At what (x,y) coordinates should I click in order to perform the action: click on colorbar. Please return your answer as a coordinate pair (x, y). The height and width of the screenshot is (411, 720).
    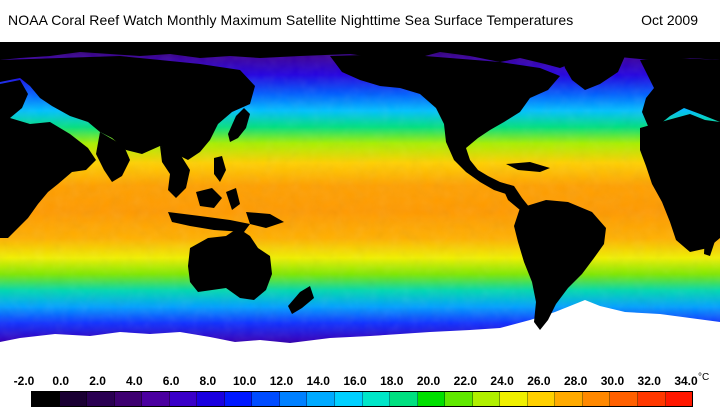
    Looking at the image, I should click on (362, 399).